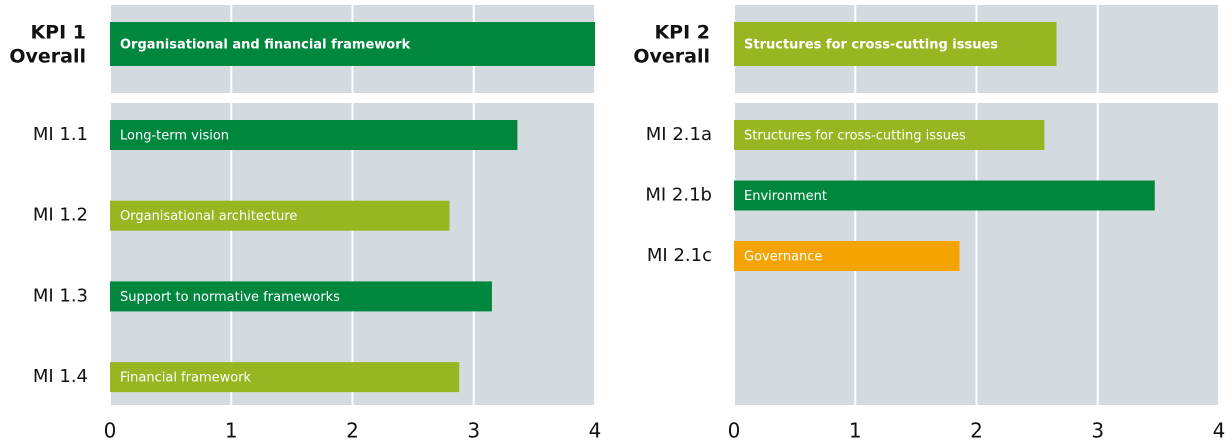  I want to click on category-label: MI 1.2, so click(60, 215).